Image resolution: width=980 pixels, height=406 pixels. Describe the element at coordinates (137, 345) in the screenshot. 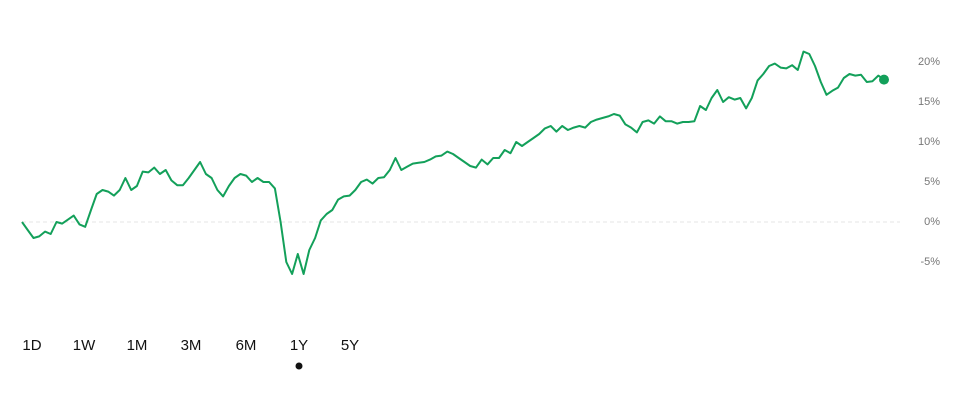

I see `range-button: 1M` at that location.